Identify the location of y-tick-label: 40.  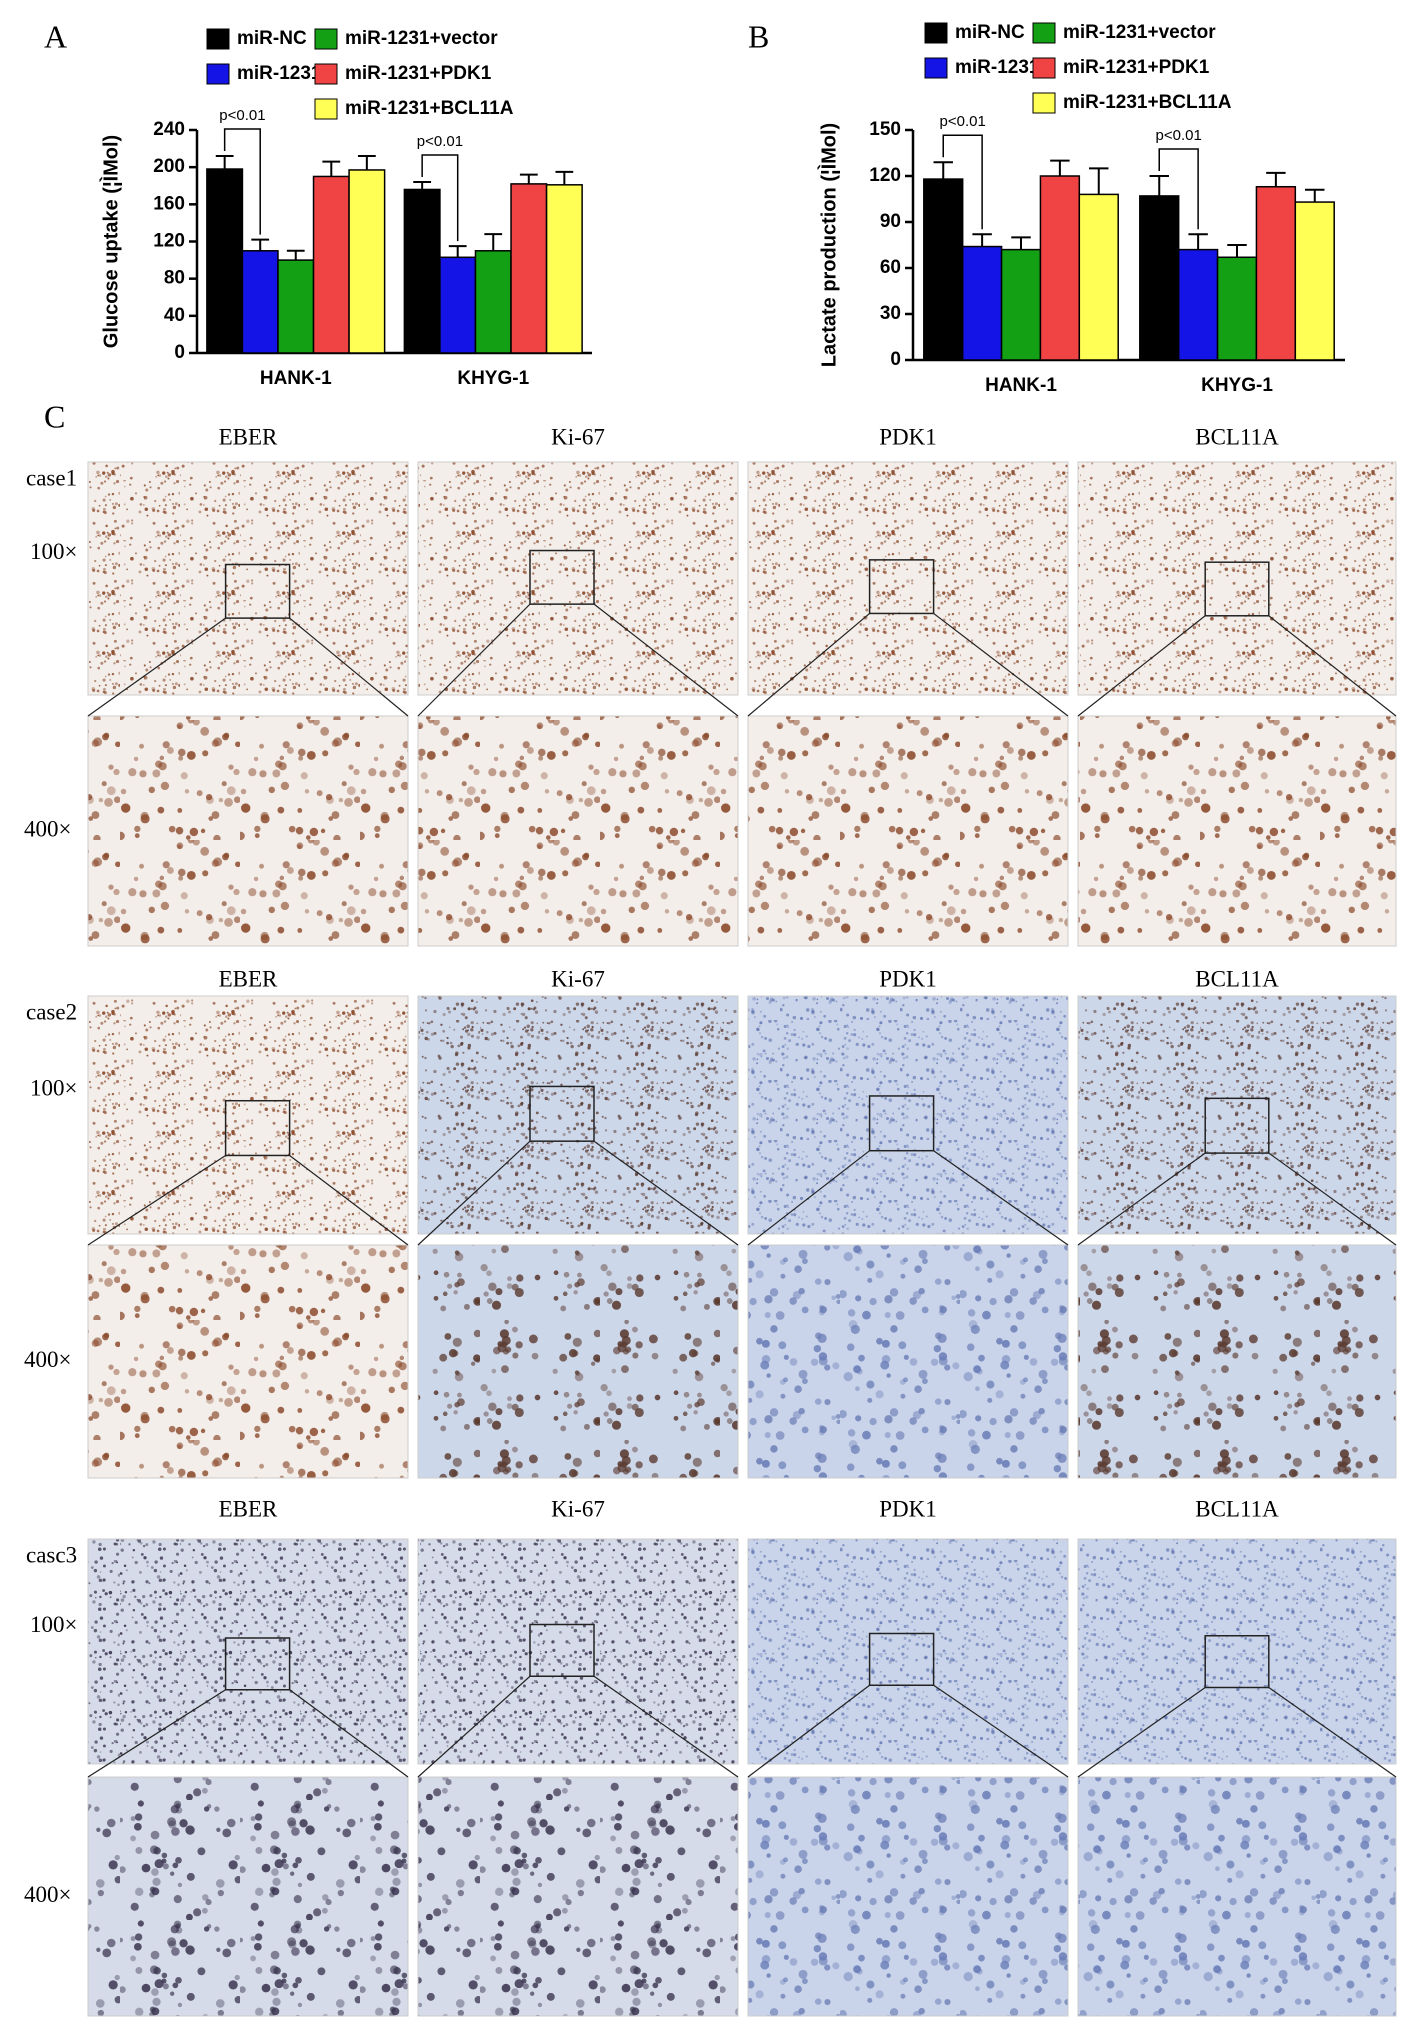
(174, 315).